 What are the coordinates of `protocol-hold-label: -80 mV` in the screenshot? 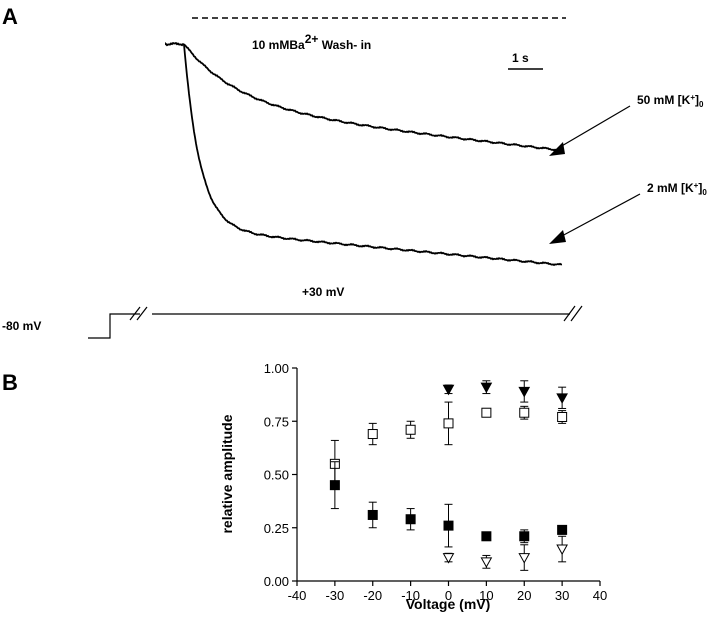 It's located at (21, 326).